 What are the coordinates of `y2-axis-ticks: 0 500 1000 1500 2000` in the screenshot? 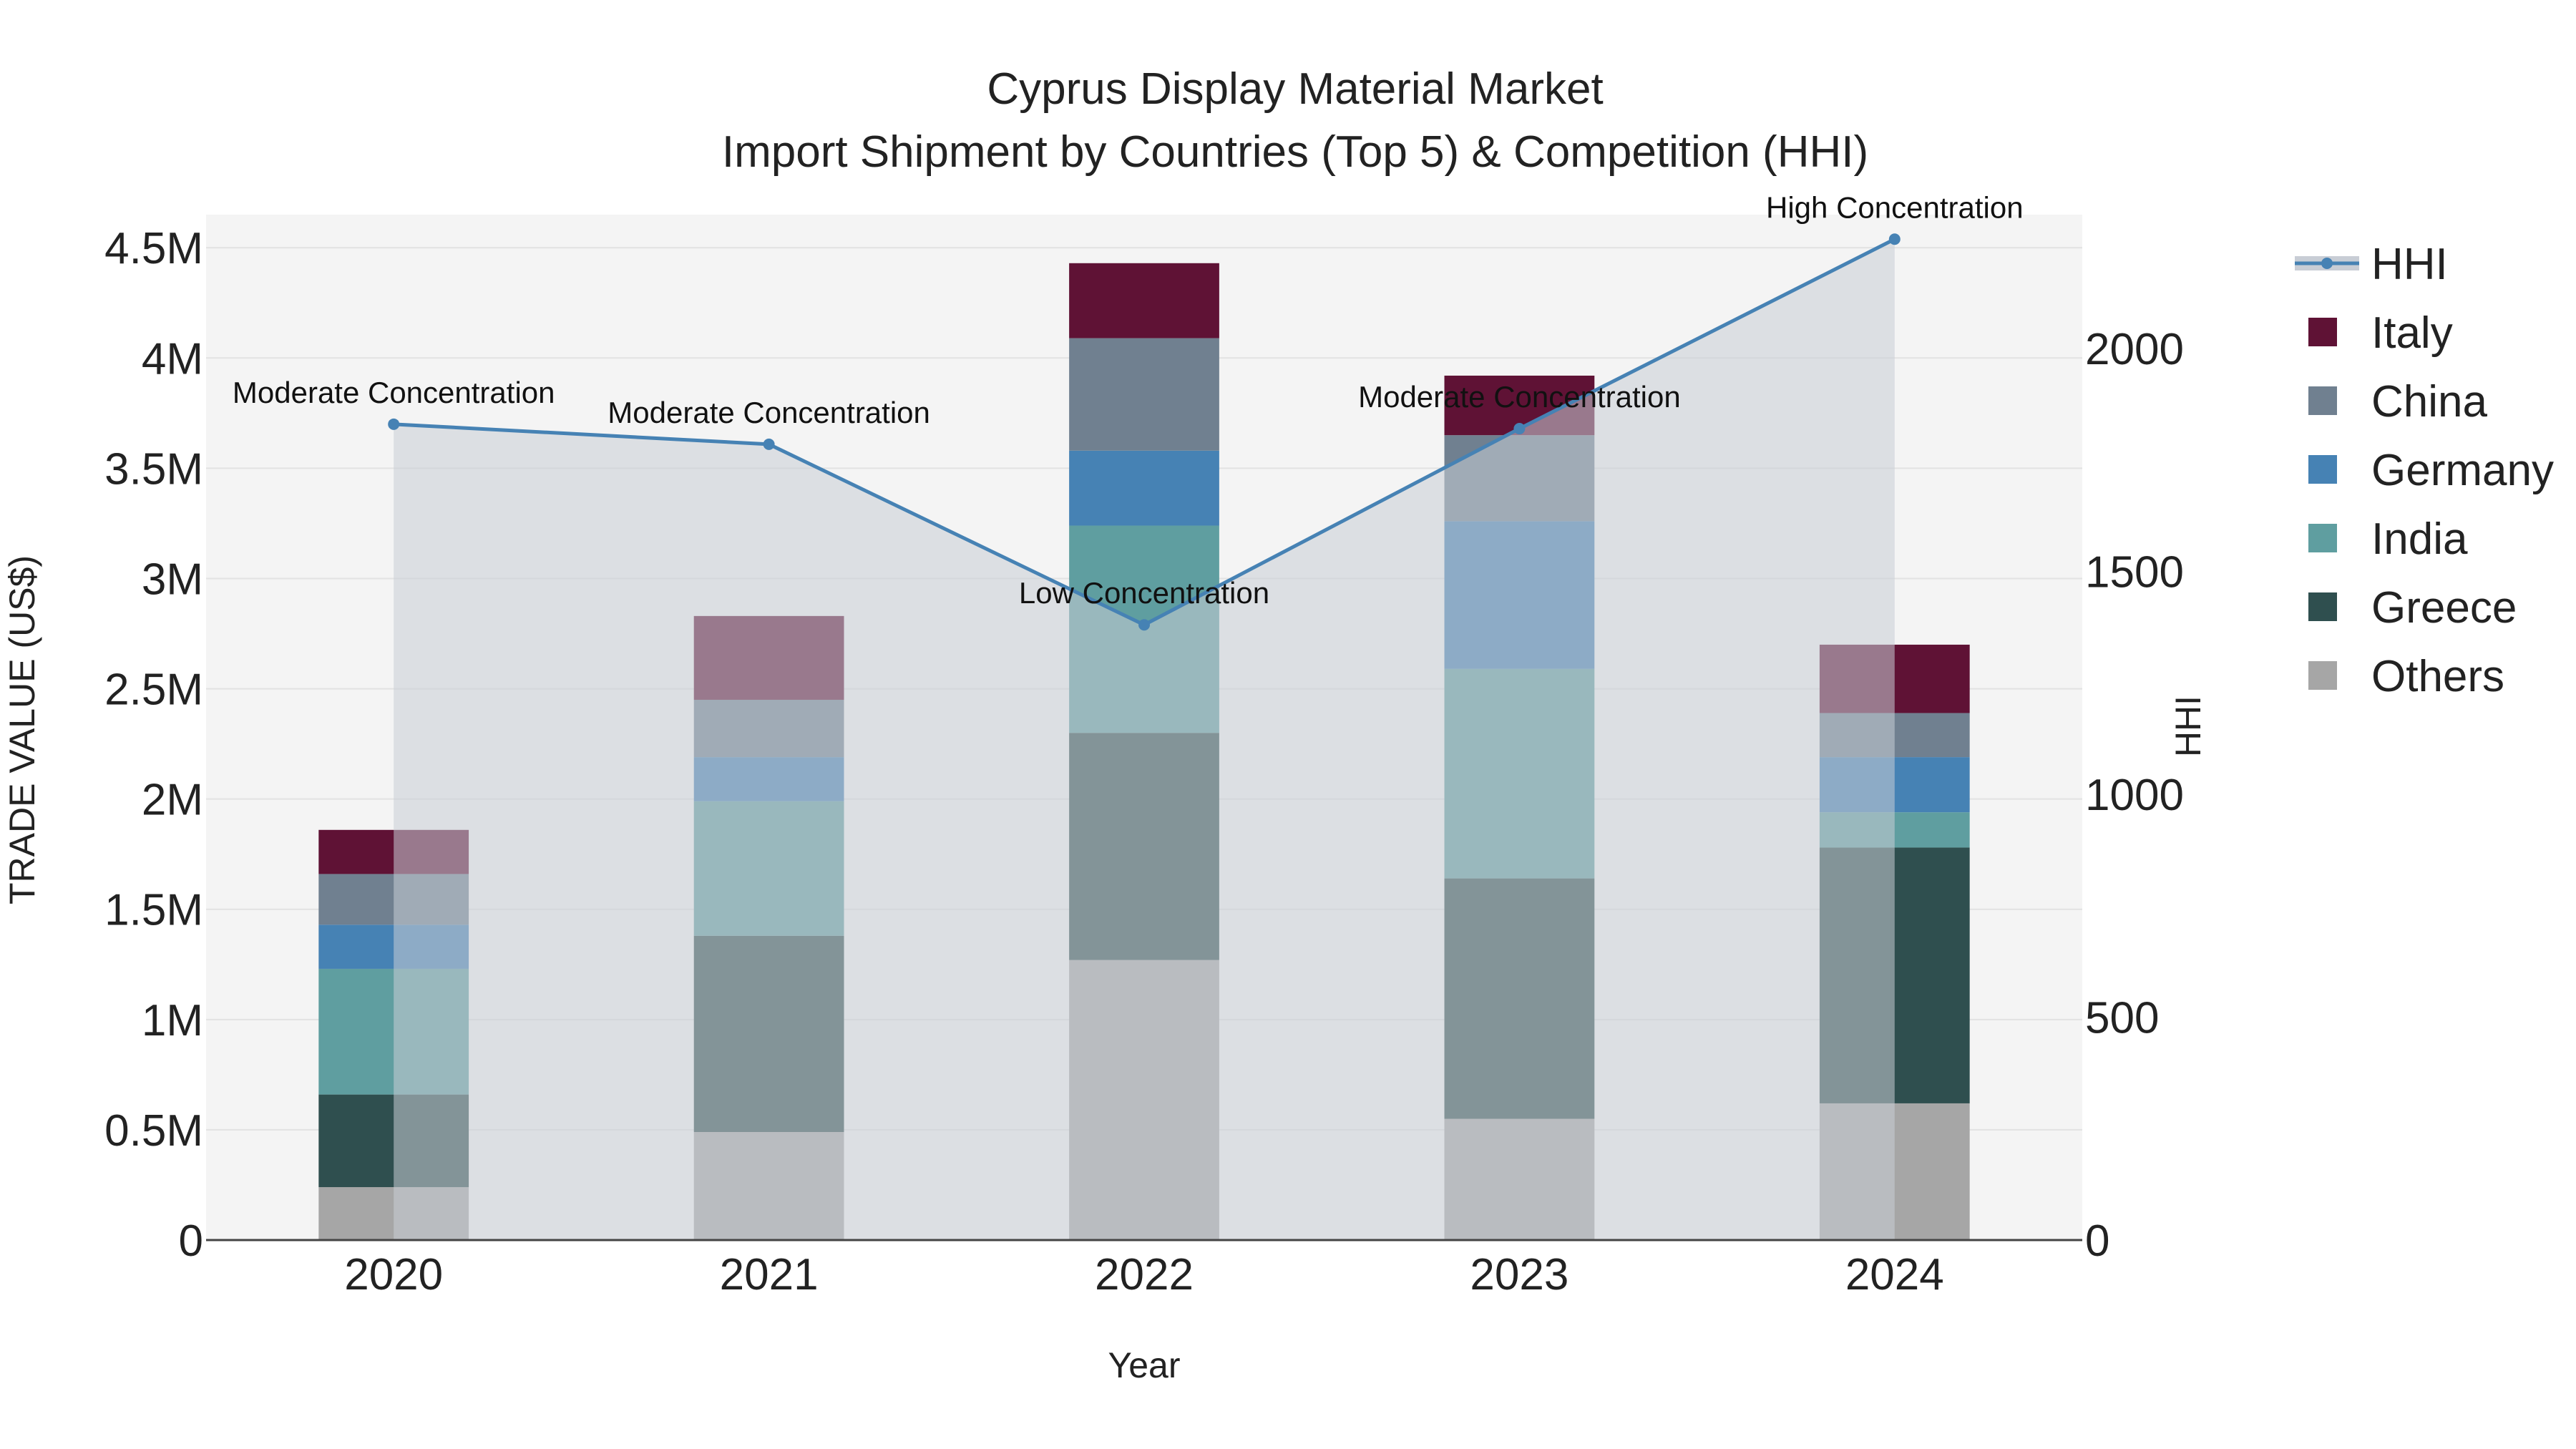 It's located at (2134, 795).